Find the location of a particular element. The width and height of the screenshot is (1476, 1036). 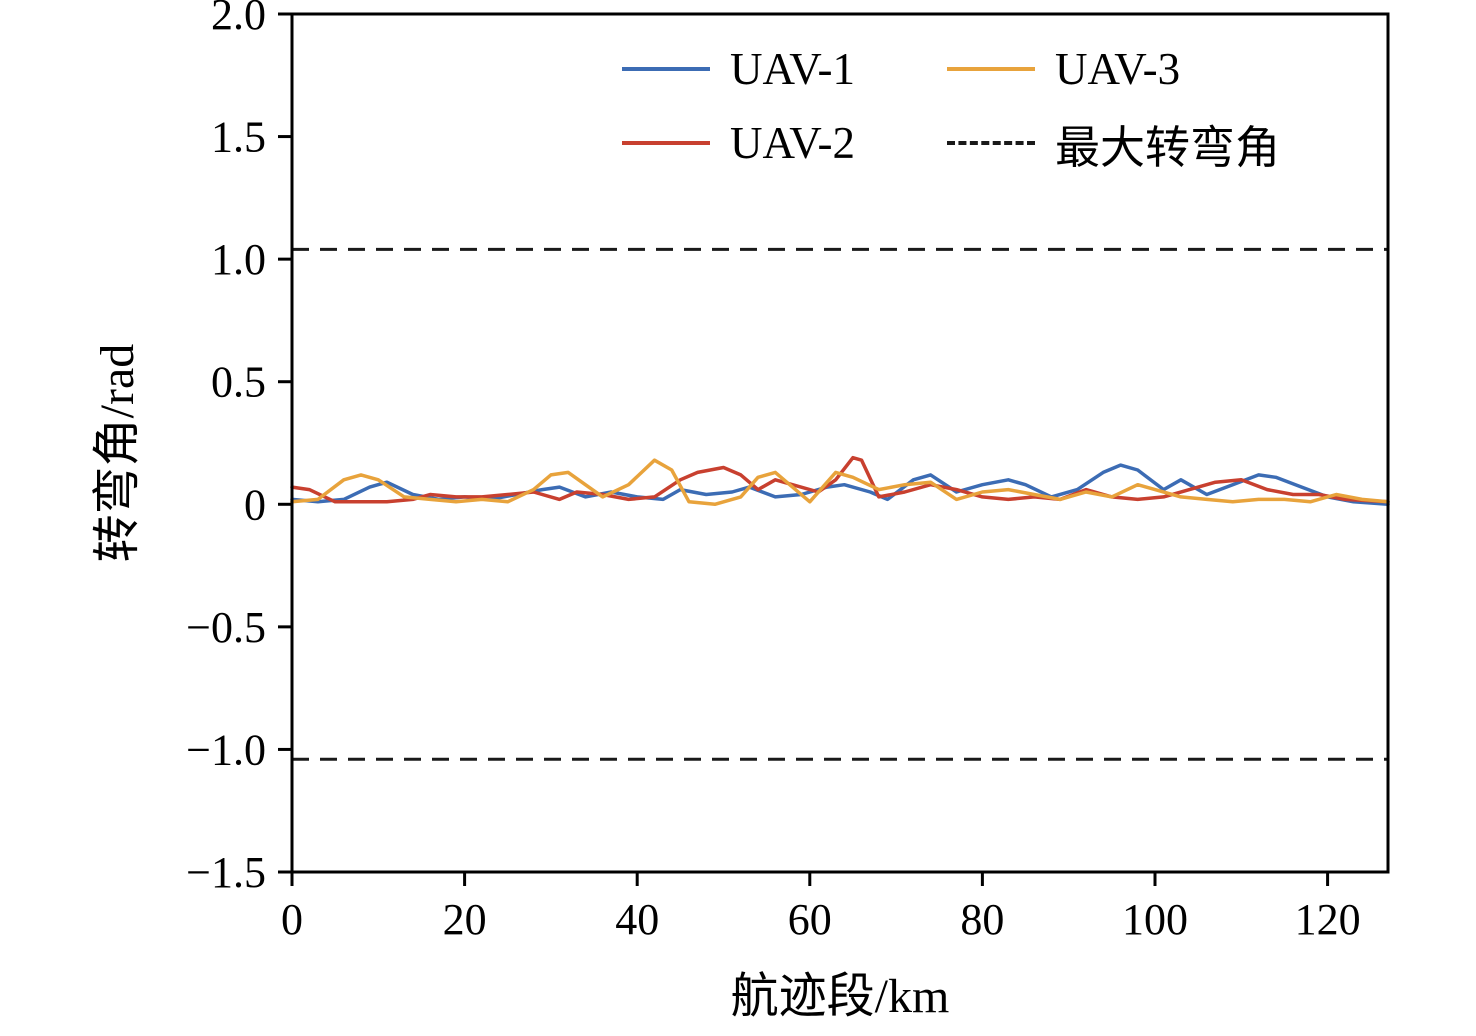

legend-item-uav3: UAV-3 is located at coordinates (1113, 69).